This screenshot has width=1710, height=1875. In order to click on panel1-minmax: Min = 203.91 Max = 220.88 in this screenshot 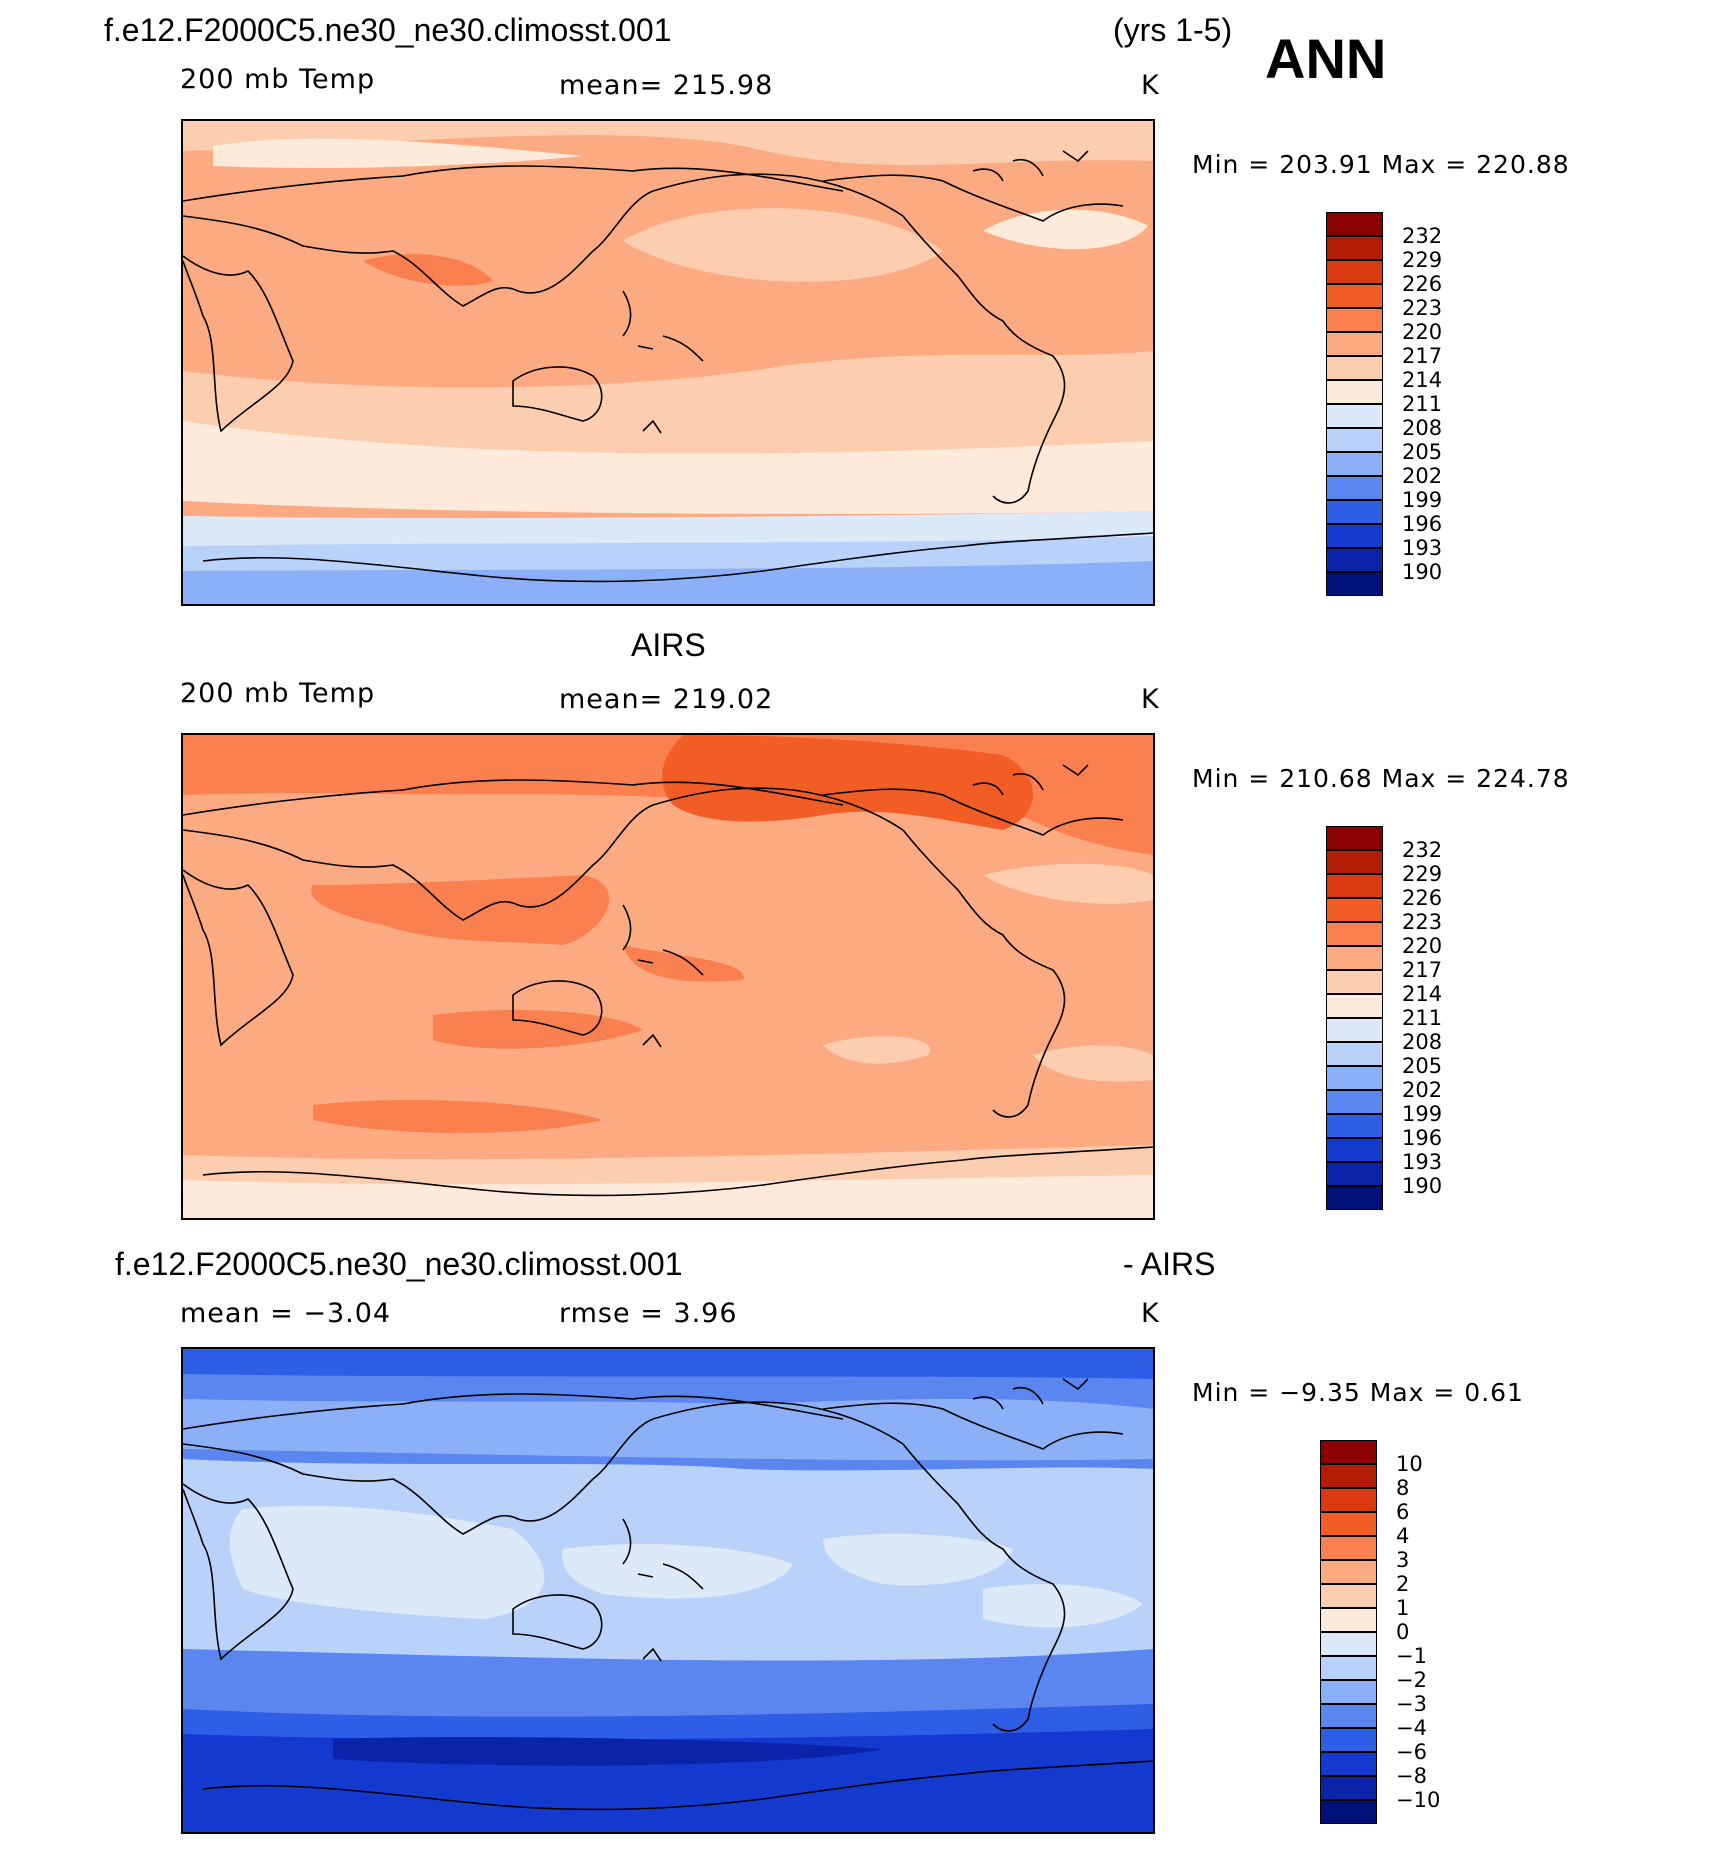, I will do `click(1381, 164)`.